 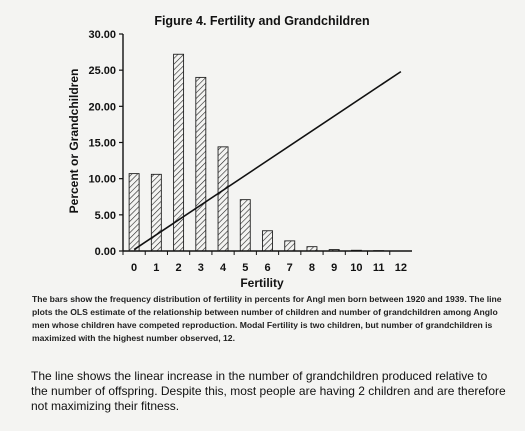 What do you see at coordinates (105, 252) in the screenshot?
I see `y-tick-label: 0.00` at bounding box center [105, 252].